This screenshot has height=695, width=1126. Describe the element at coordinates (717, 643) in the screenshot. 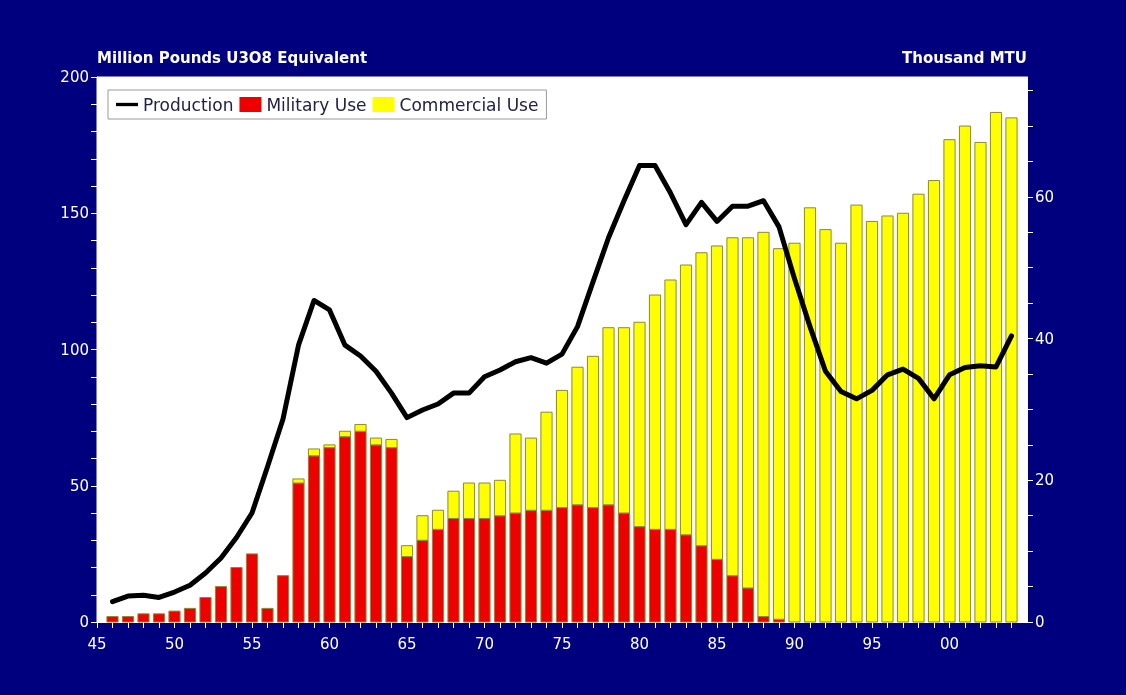

I see `x-tick-label: 85` at that location.